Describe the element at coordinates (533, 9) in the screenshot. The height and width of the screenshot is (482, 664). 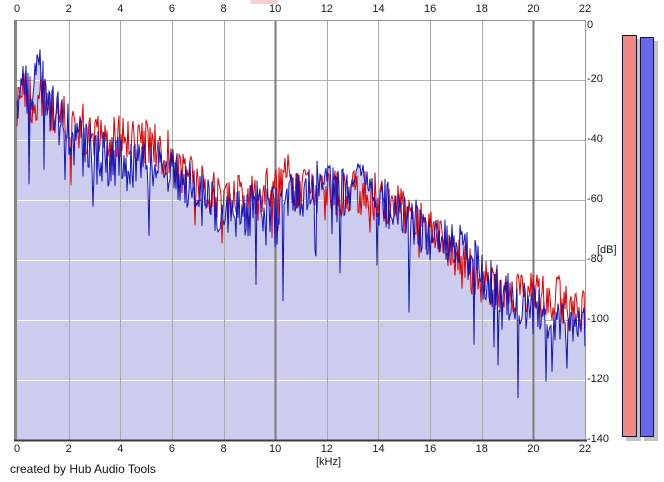
I see `top-x-tick-label: 20` at that location.